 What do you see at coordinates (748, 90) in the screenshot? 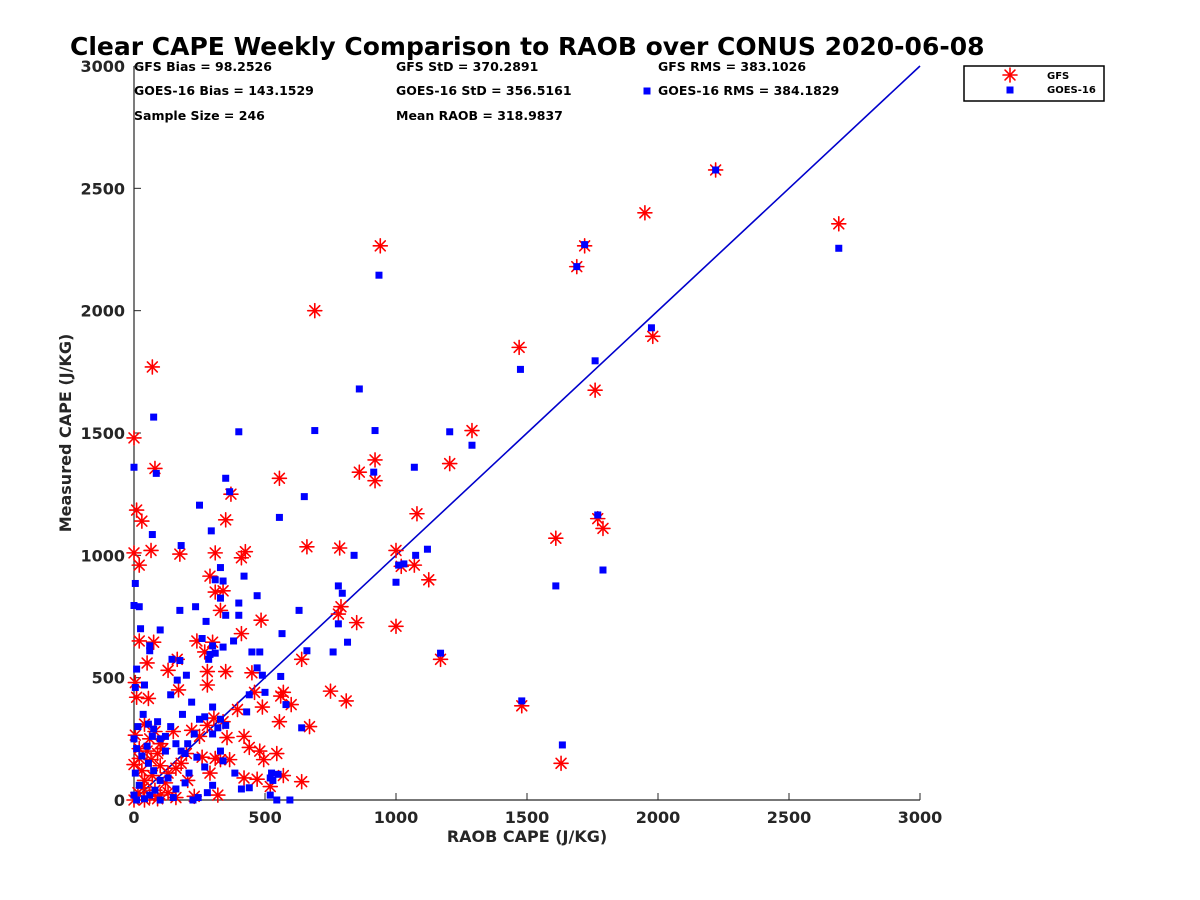
I see `goes-rms-text: GOES-16 RMS = 384.1829` at bounding box center [748, 90].